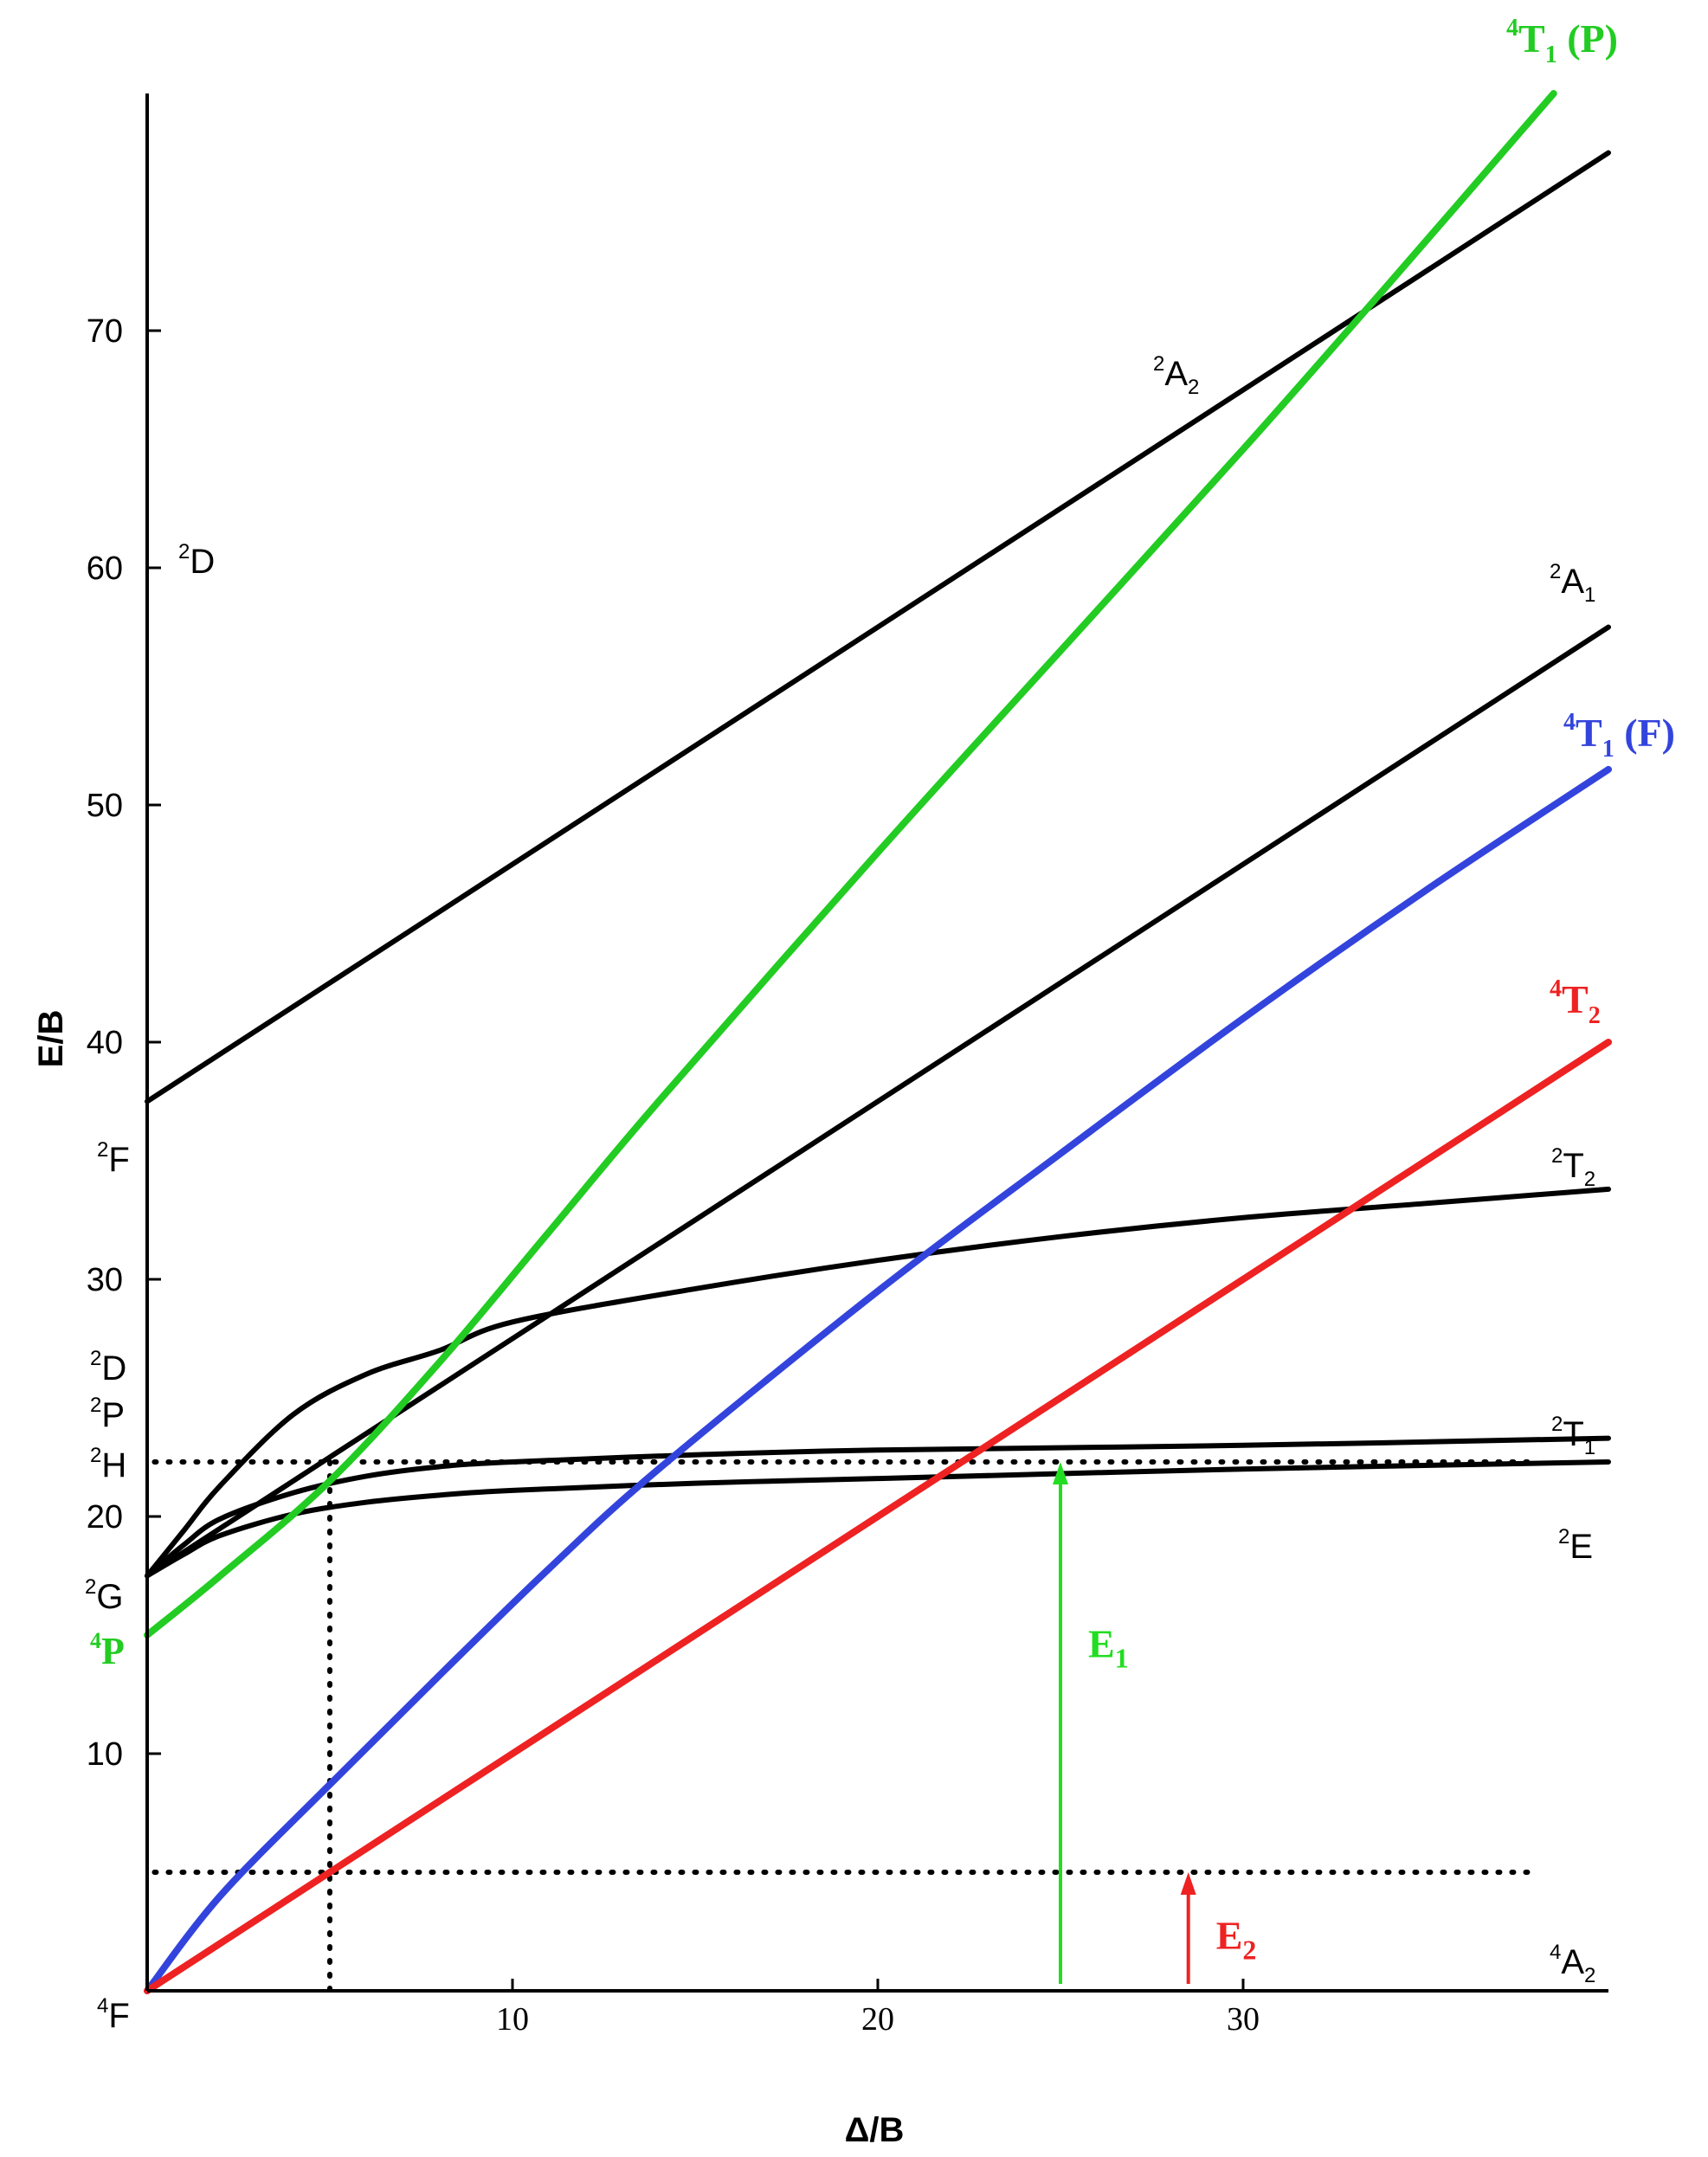 The image size is (1708, 2157). Describe the element at coordinates (108, 1464) in the screenshot. I see `free-ion-term-2h-3: 2H` at that location.